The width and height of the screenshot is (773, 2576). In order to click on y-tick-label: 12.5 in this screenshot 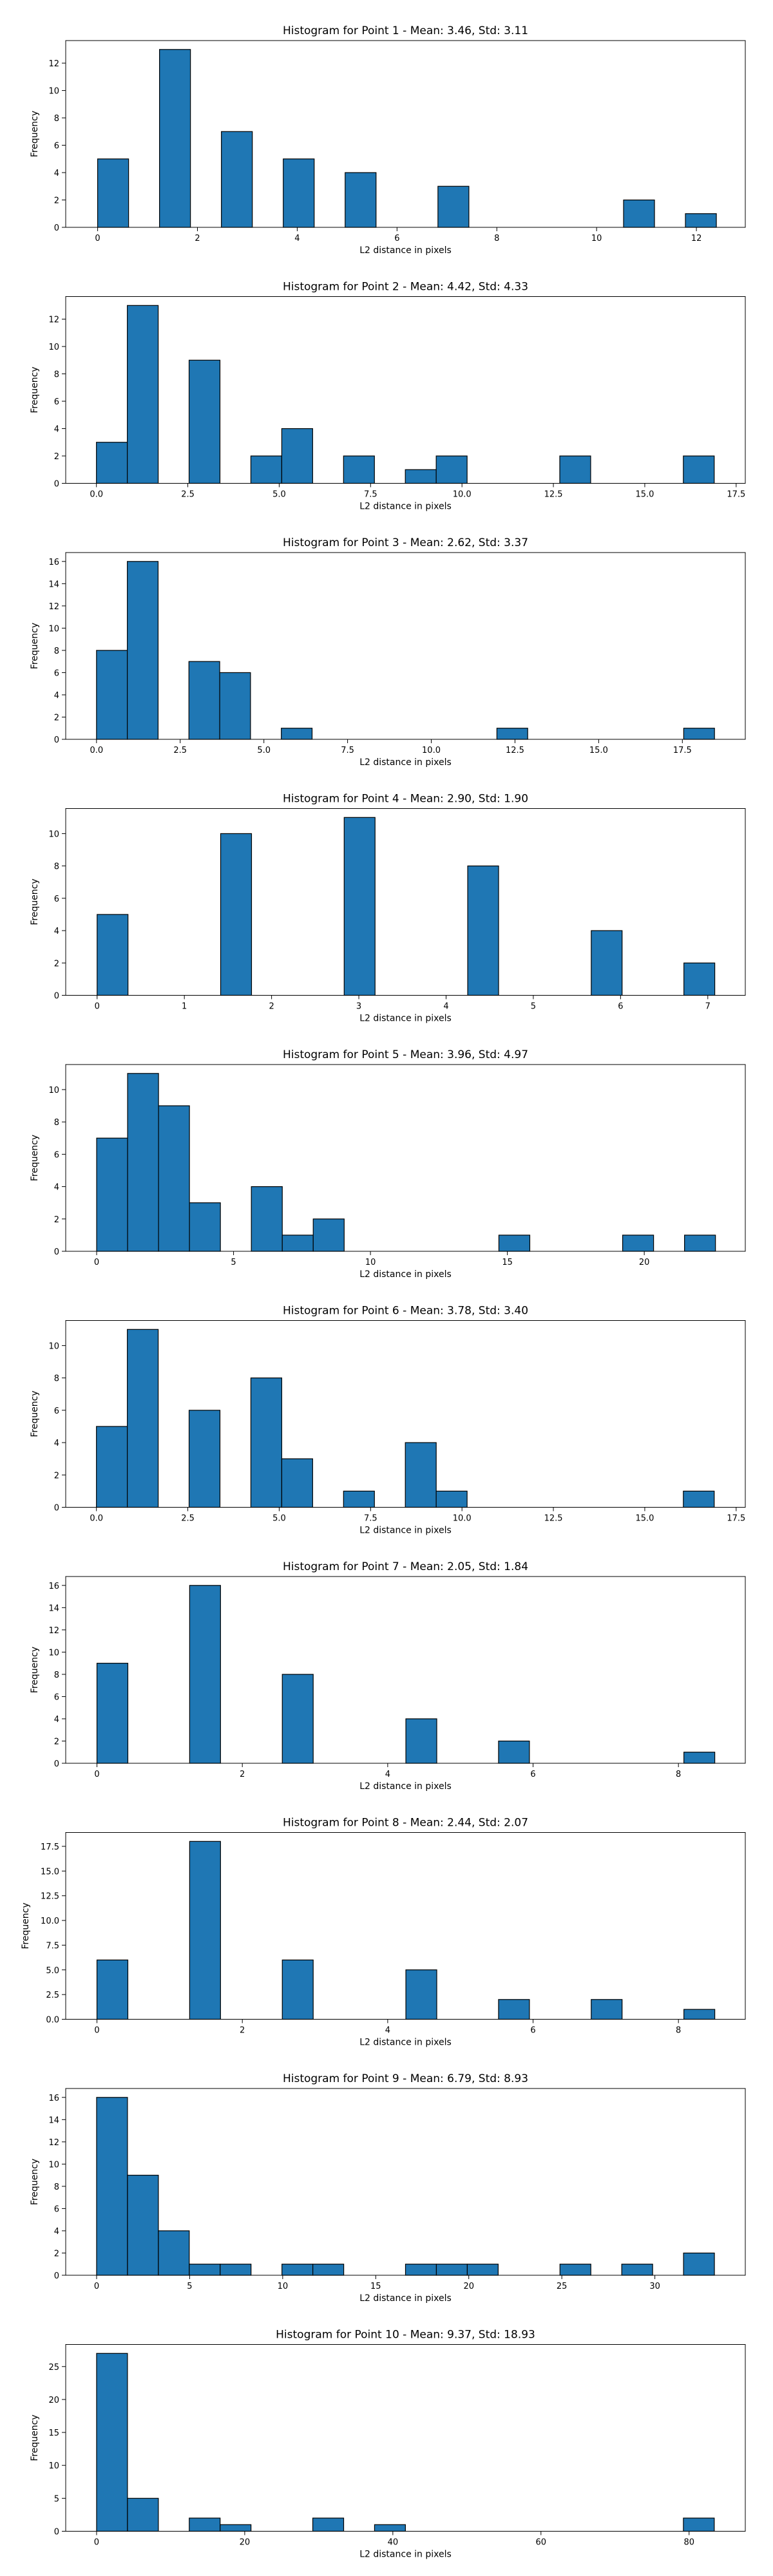, I will do `click(50, 1897)`.